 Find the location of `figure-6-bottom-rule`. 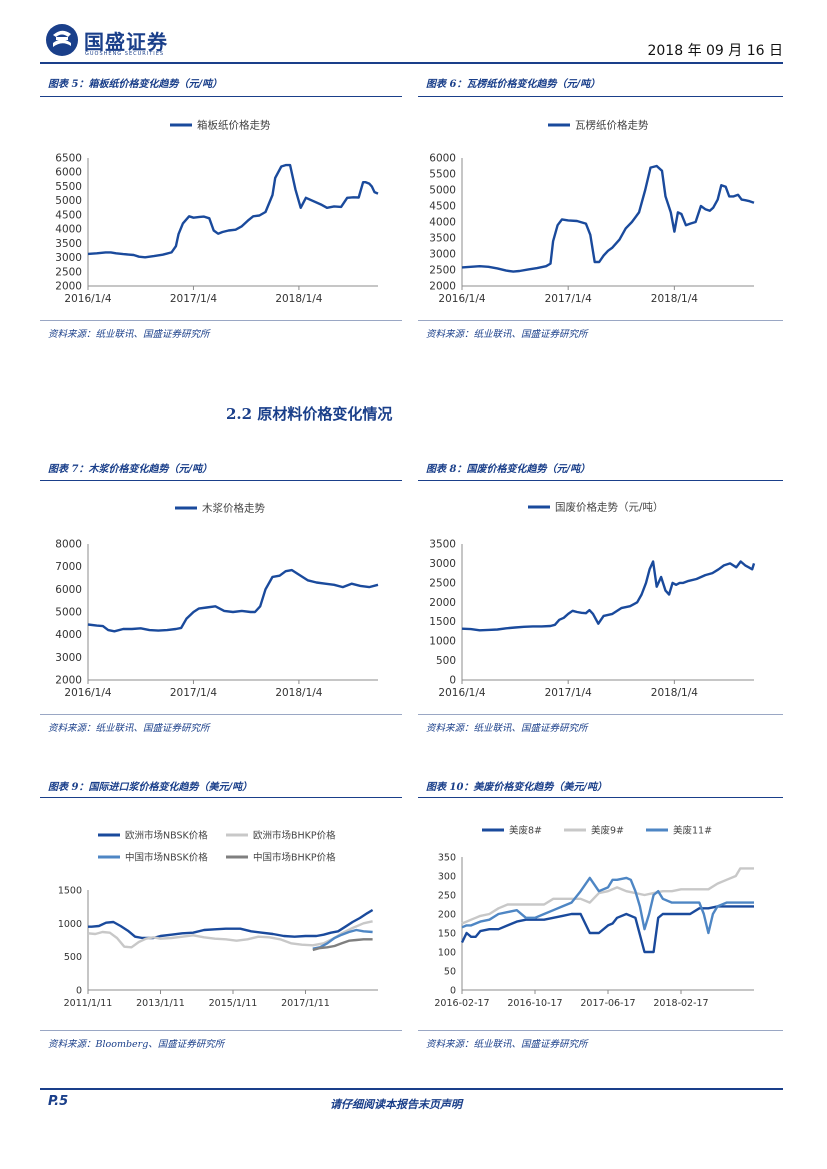

figure-6-bottom-rule is located at coordinates (600, 320).